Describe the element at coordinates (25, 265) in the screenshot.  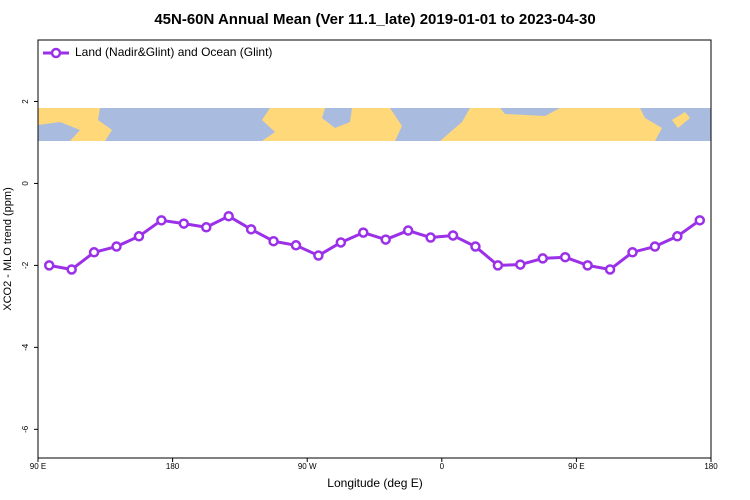
I see `y-tick-label: -2` at that location.